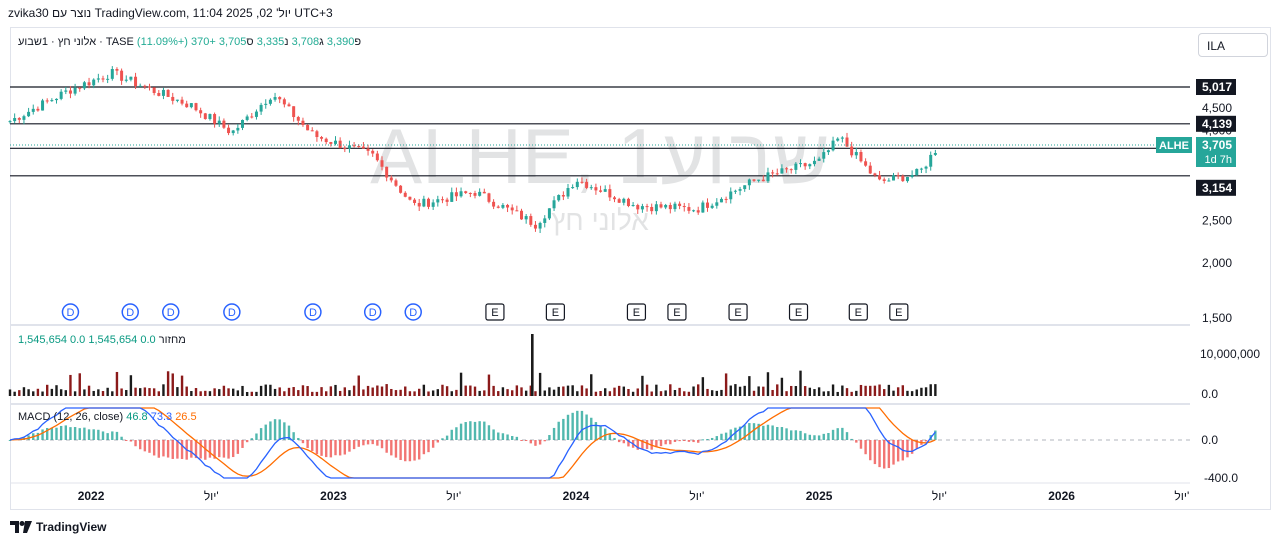 The width and height of the screenshot is (1281, 546). Describe the element at coordinates (58, 527) in the screenshot. I see `tradingview-logo: TradingView` at that location.